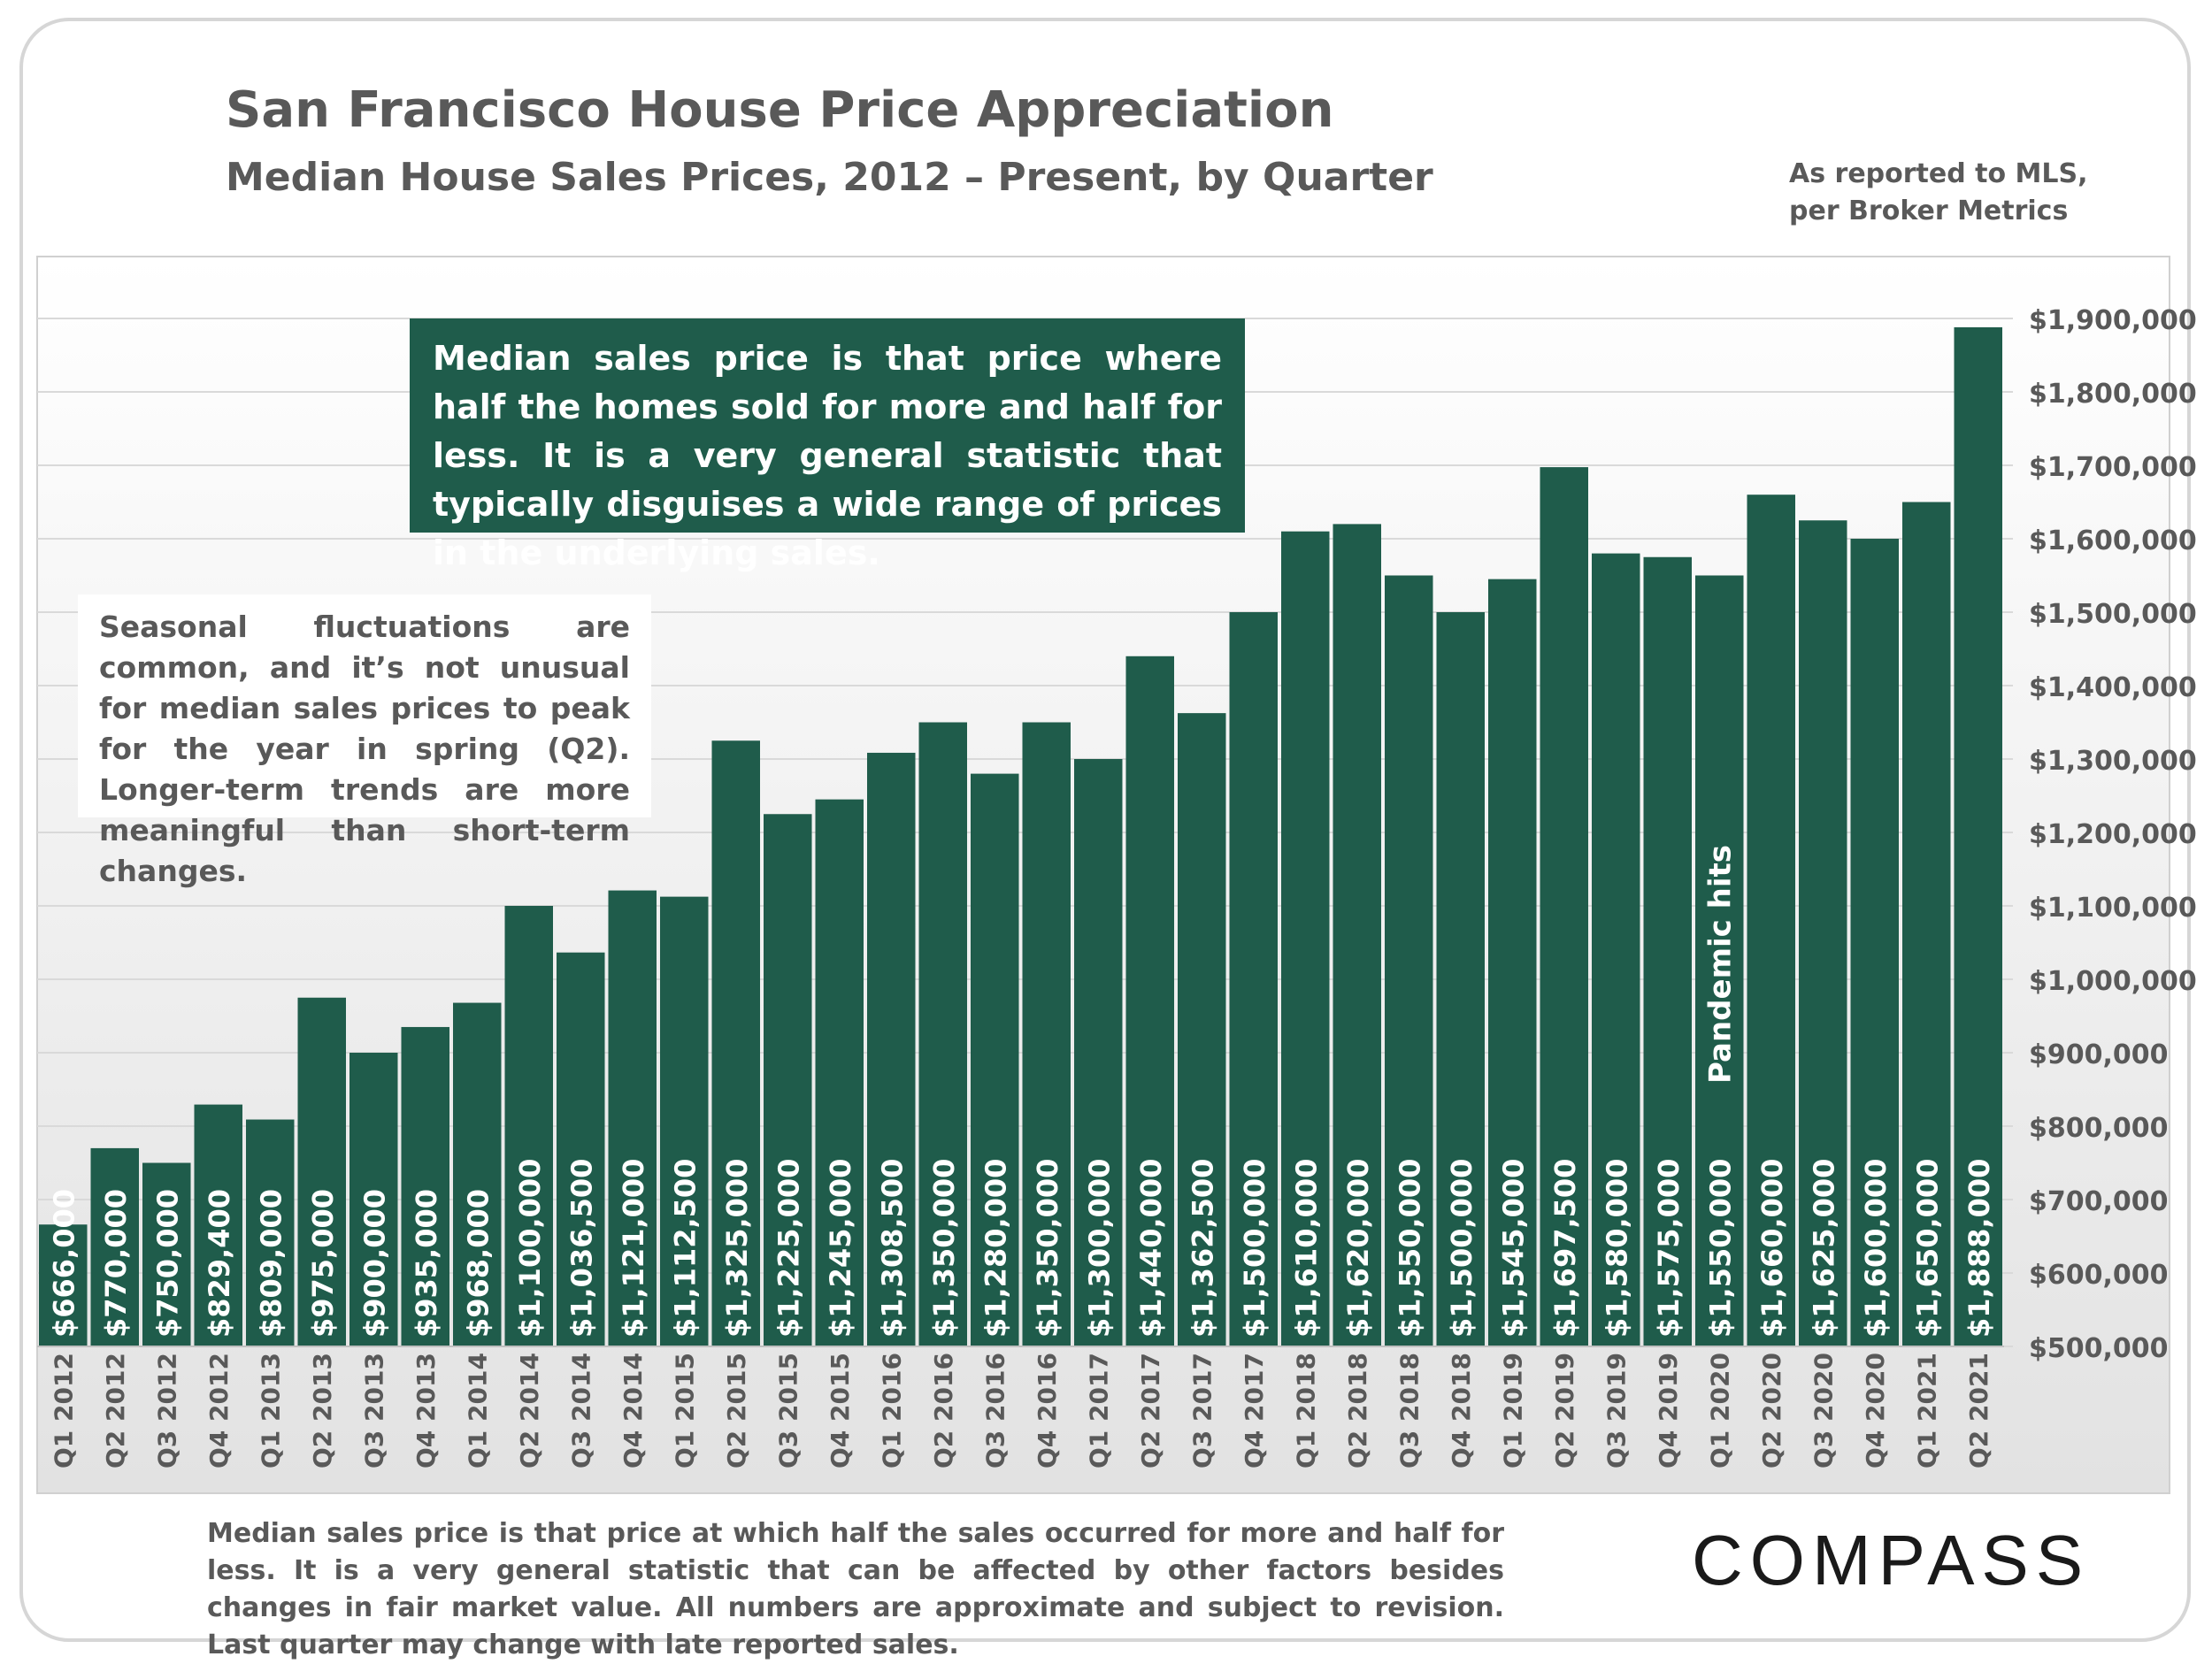 This screenshot has width=2212, height=1664. Describe the element at coordinates (1513, 1410) in the screenshot. I see `x-tick-label: Q1 2019` at that location.